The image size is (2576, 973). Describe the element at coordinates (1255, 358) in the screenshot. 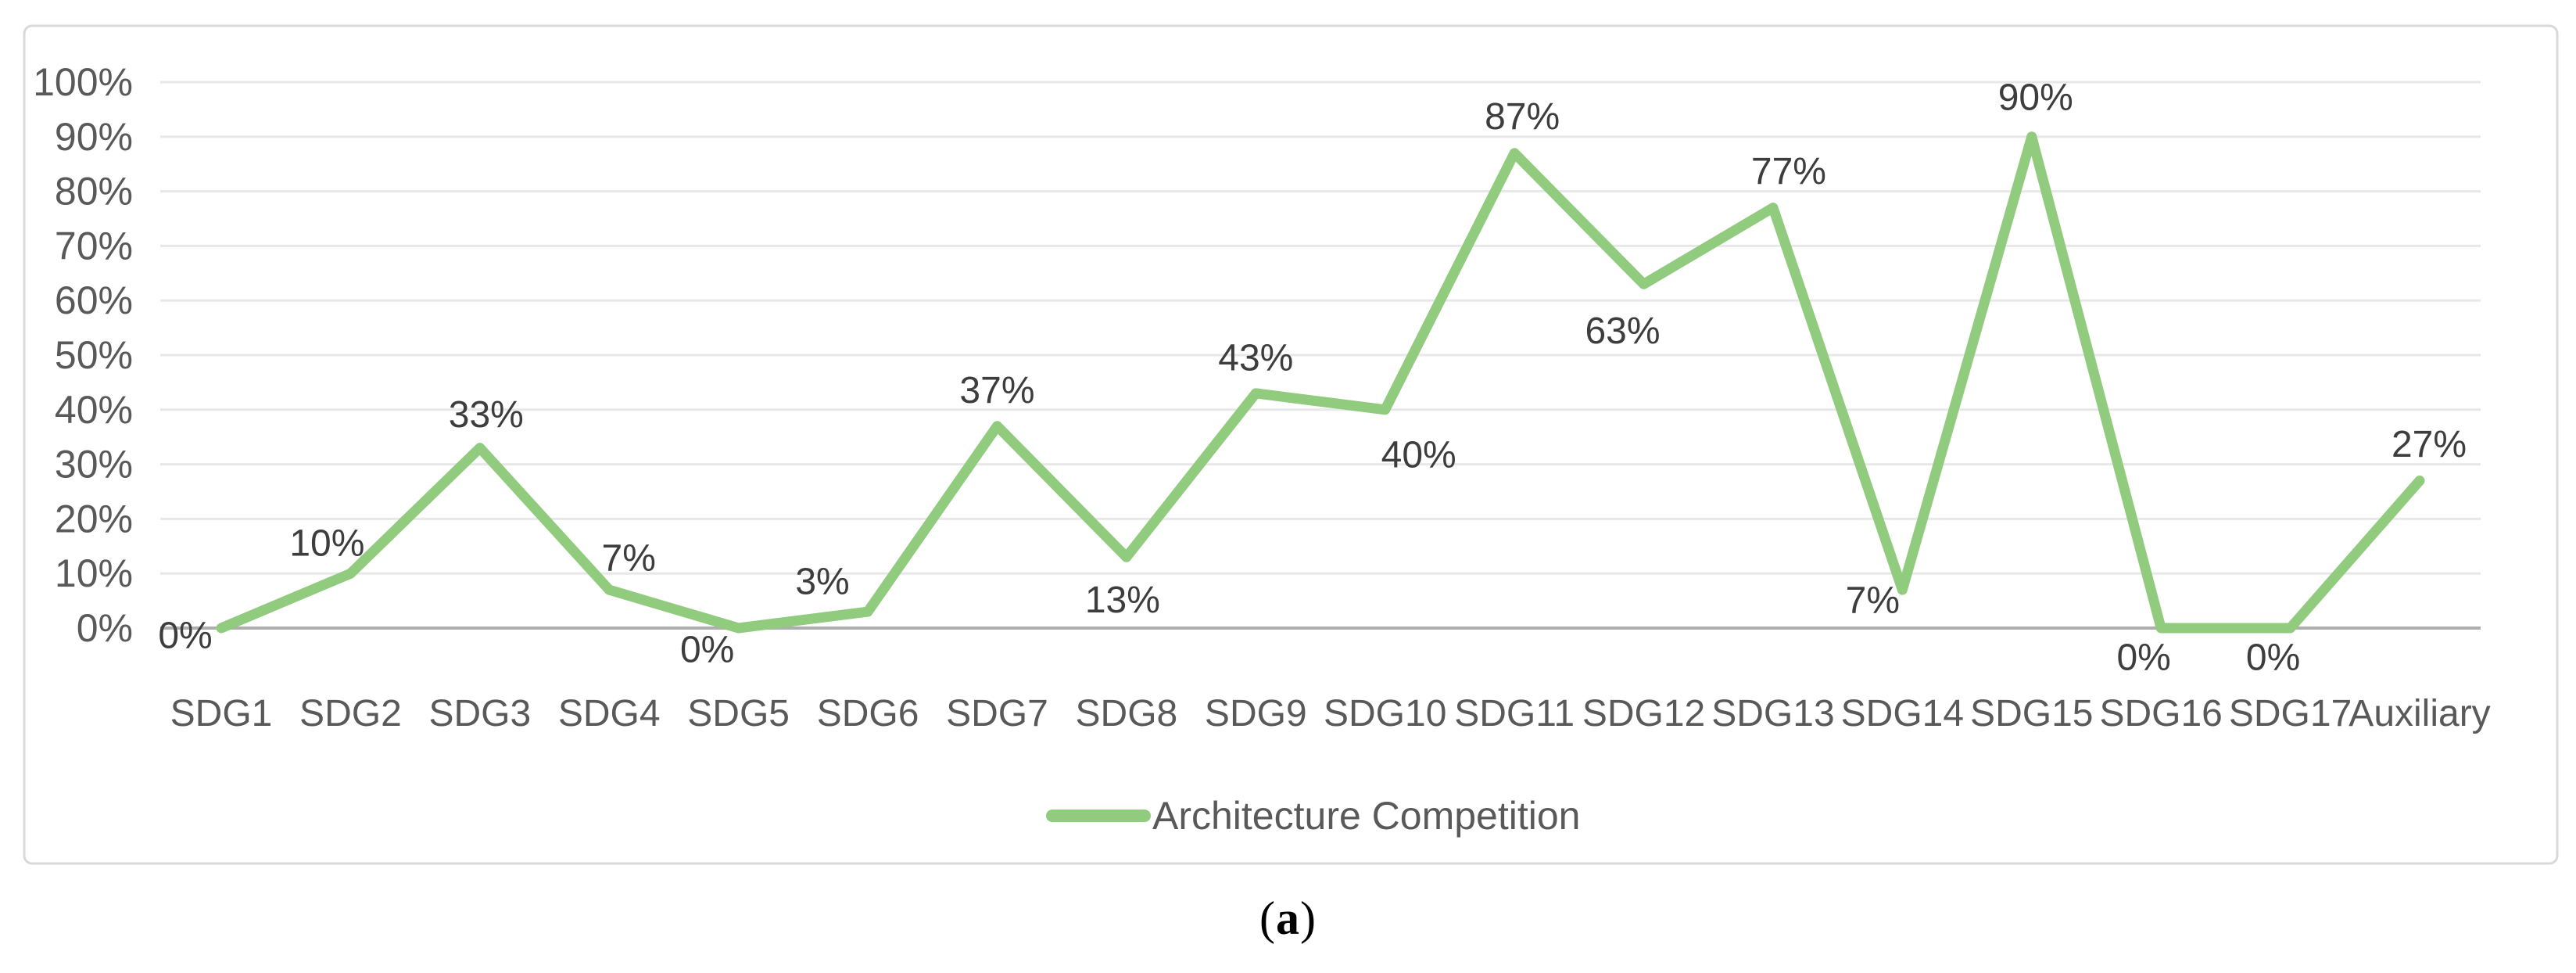

I see `data-label: 43%` at that location.